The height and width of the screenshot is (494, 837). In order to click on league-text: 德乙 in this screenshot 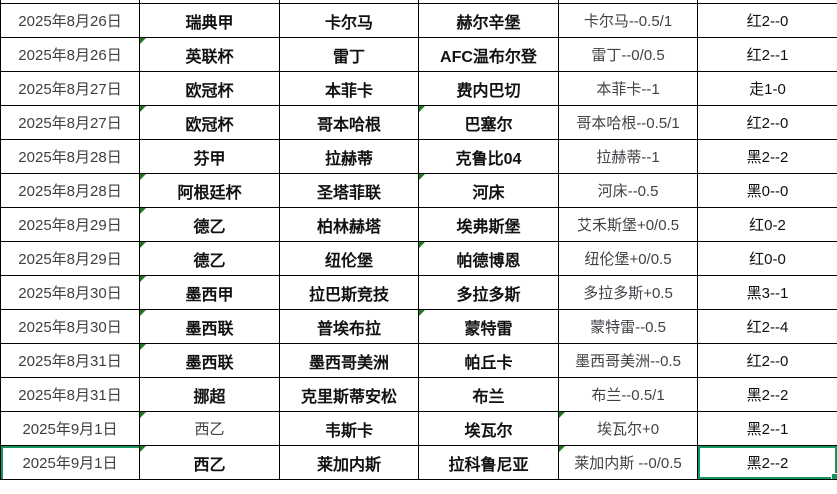, I will do `click(209, 261)`.